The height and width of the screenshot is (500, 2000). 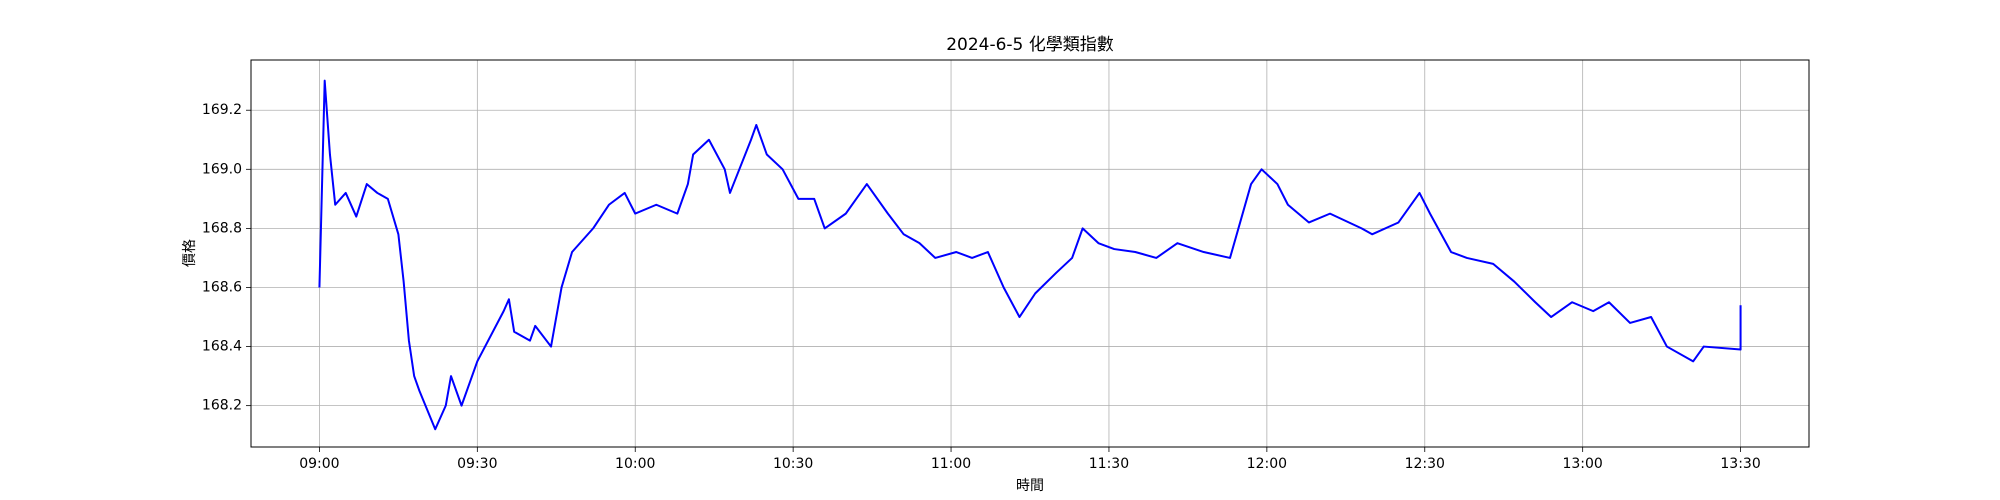 I want to click on x-tick-label: 09:00, so click(x=319, y=464).